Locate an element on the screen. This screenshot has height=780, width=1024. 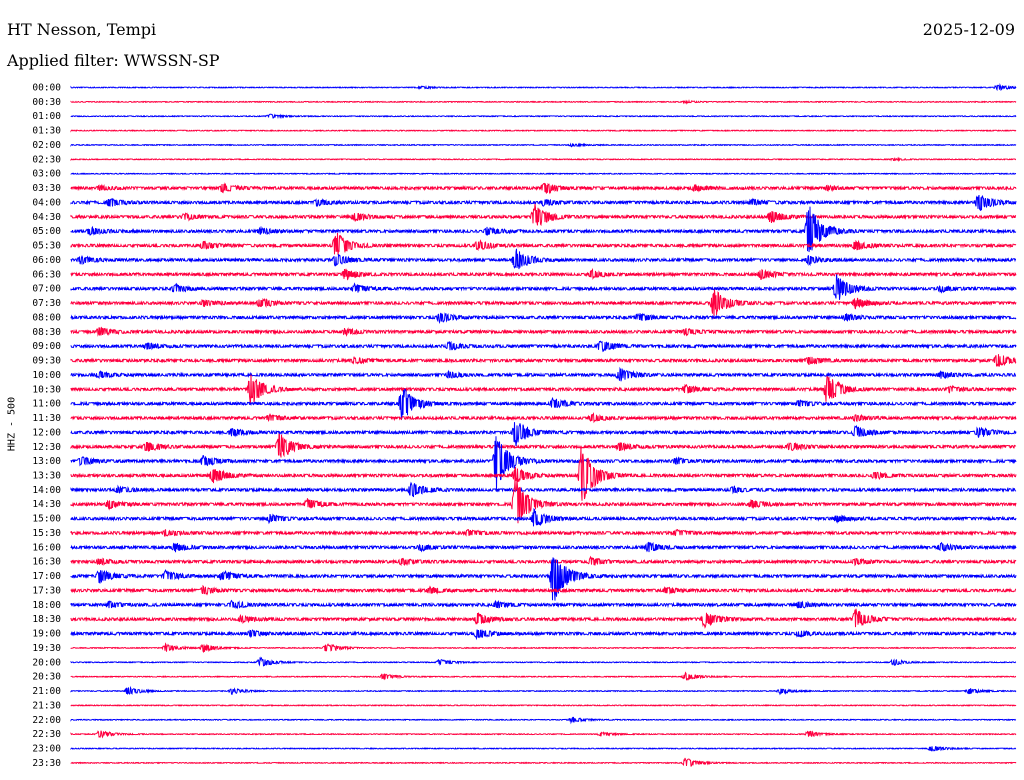
time-label: 03:00 is located at coordinates (46, 174).